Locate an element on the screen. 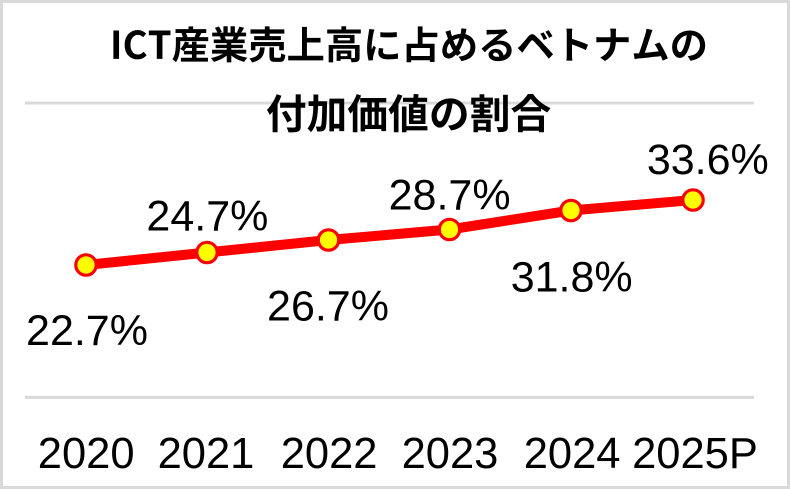 The height and width of the screenshot is (489, 790). svg-text: 2025P is located at coordinates (695, 454).